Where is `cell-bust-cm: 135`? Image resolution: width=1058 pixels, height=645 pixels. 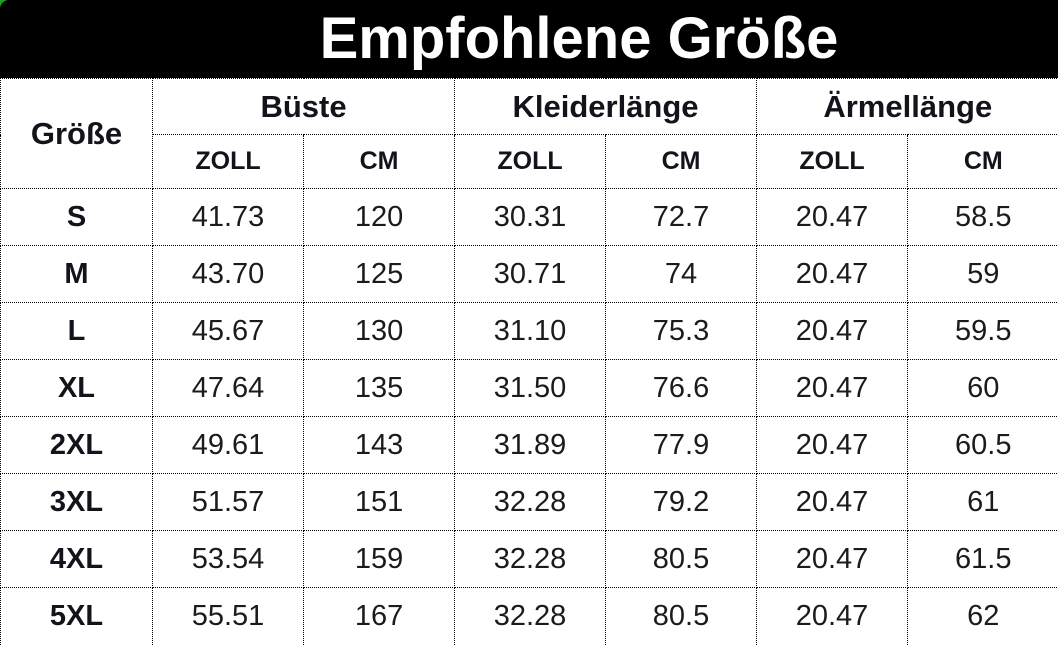 cell-bust-cm: 135 is located at coordinates (379, 388).